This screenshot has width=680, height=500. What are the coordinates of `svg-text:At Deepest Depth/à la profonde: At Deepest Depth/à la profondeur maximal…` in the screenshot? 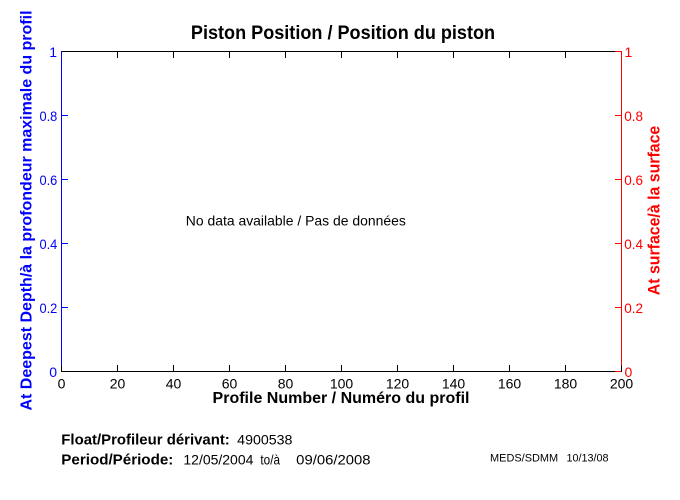 It's located at (27, 210).